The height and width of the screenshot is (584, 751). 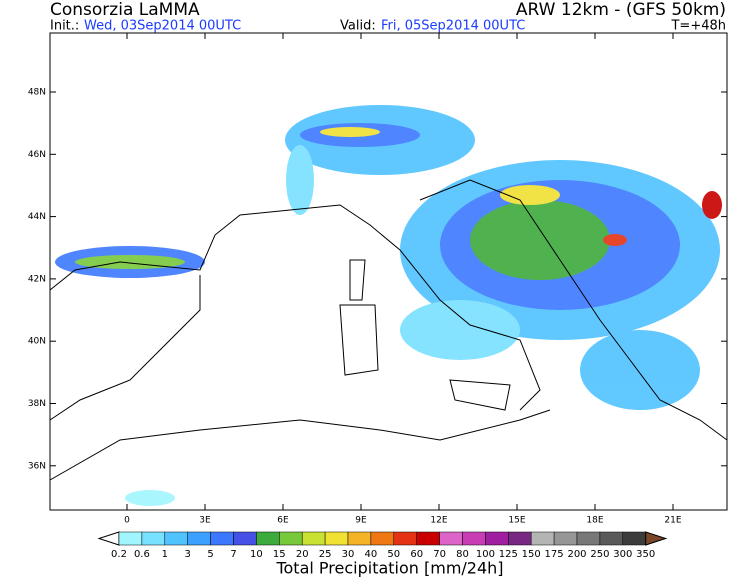 I want to click on colorbar-label: 25, so click(x=325, y=554).